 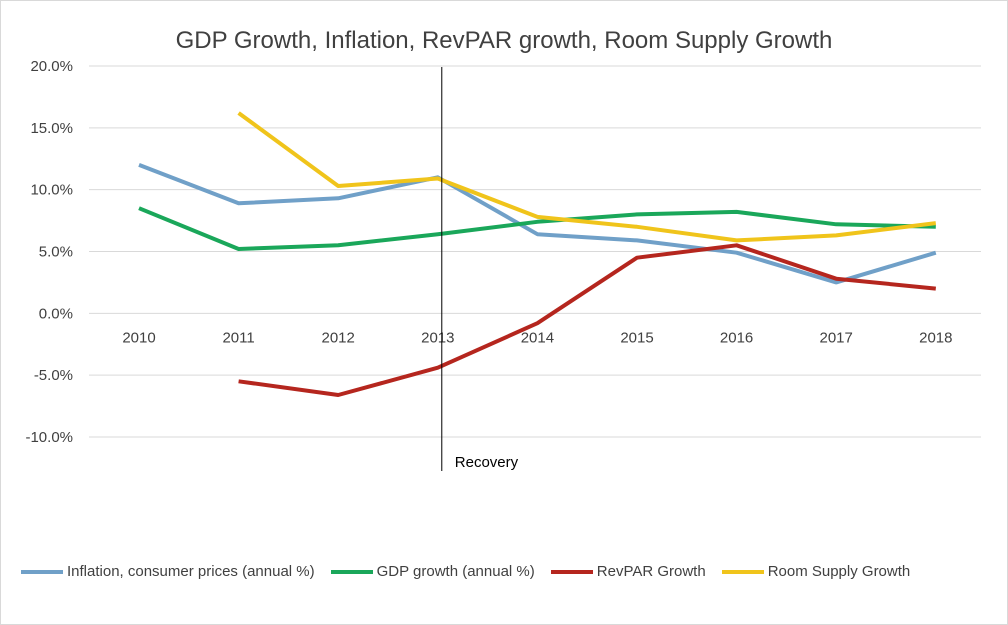 What do you see at coordinates (191, 571) in the screenshot?
I see `legend-label: Inflation, consumer prices (annual %)` at bounding box center [191, 571].